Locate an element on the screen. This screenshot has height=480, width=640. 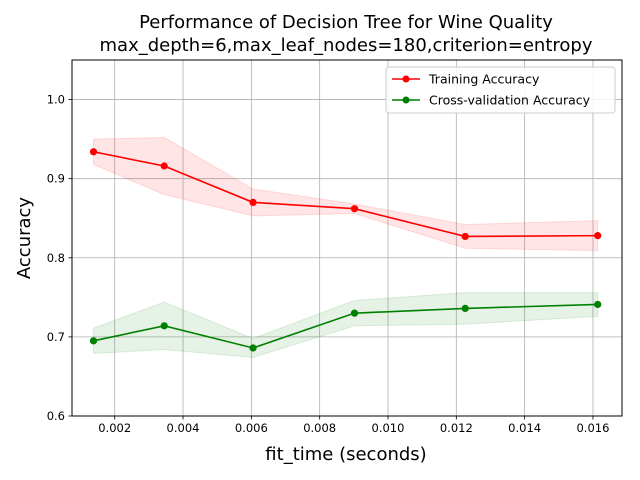
x-tick-label: 0.012 is located at coordinates (456, 428).